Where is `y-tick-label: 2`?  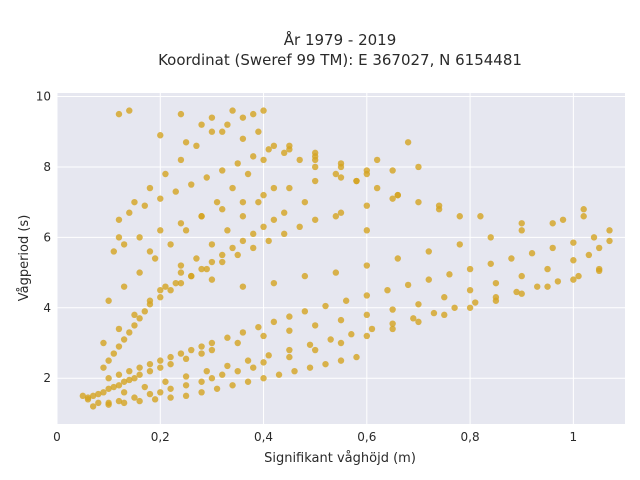 y-tick-label: 2 is located at coordinates (47, 378).